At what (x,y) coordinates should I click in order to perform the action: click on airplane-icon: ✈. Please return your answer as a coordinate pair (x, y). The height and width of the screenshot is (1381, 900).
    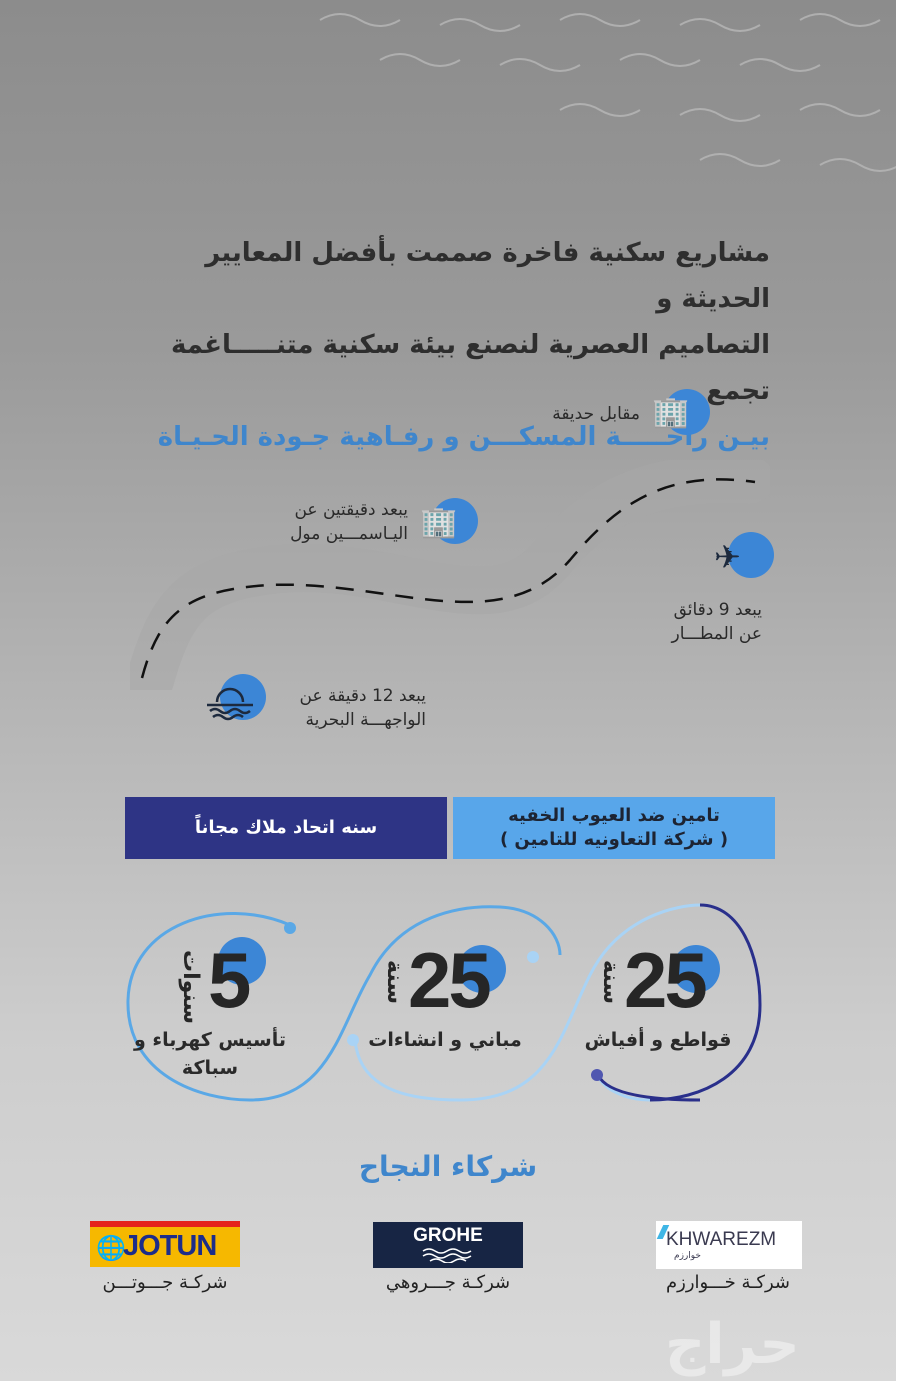
    Looking at the image, I should click on (727, 557).